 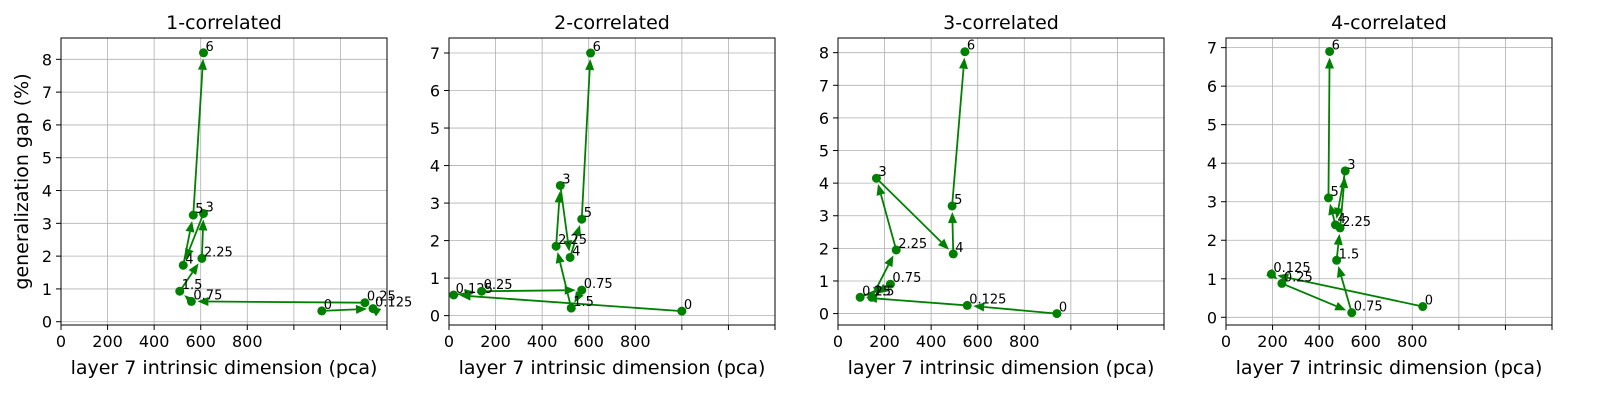 What do you see at coordinates (1001, 23) in the screenshot?
I see `chart-title: 3-correlated` at bounding box center [1001, 23].